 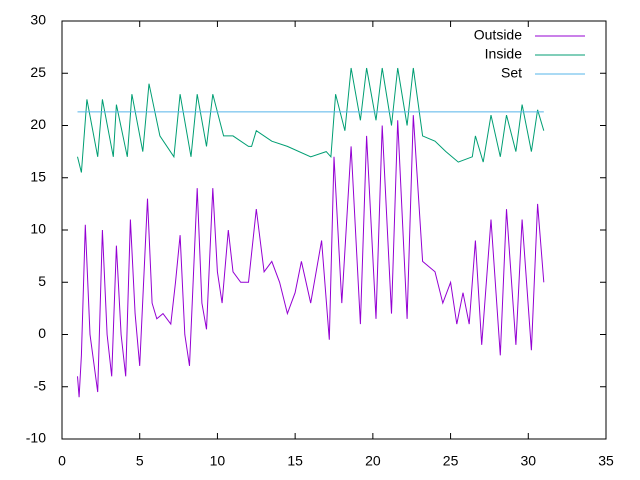 What do you see at coordinates (38, 72) in the screenshot?
I see `y-tick-label: 25` at bounding box center [38, 72].